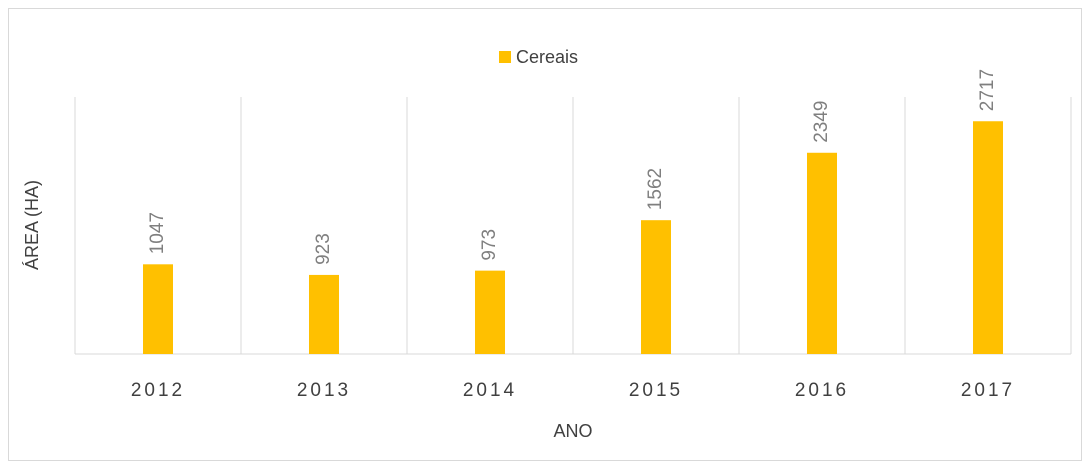  I want to click on legend-swatch, so click(505, 57).